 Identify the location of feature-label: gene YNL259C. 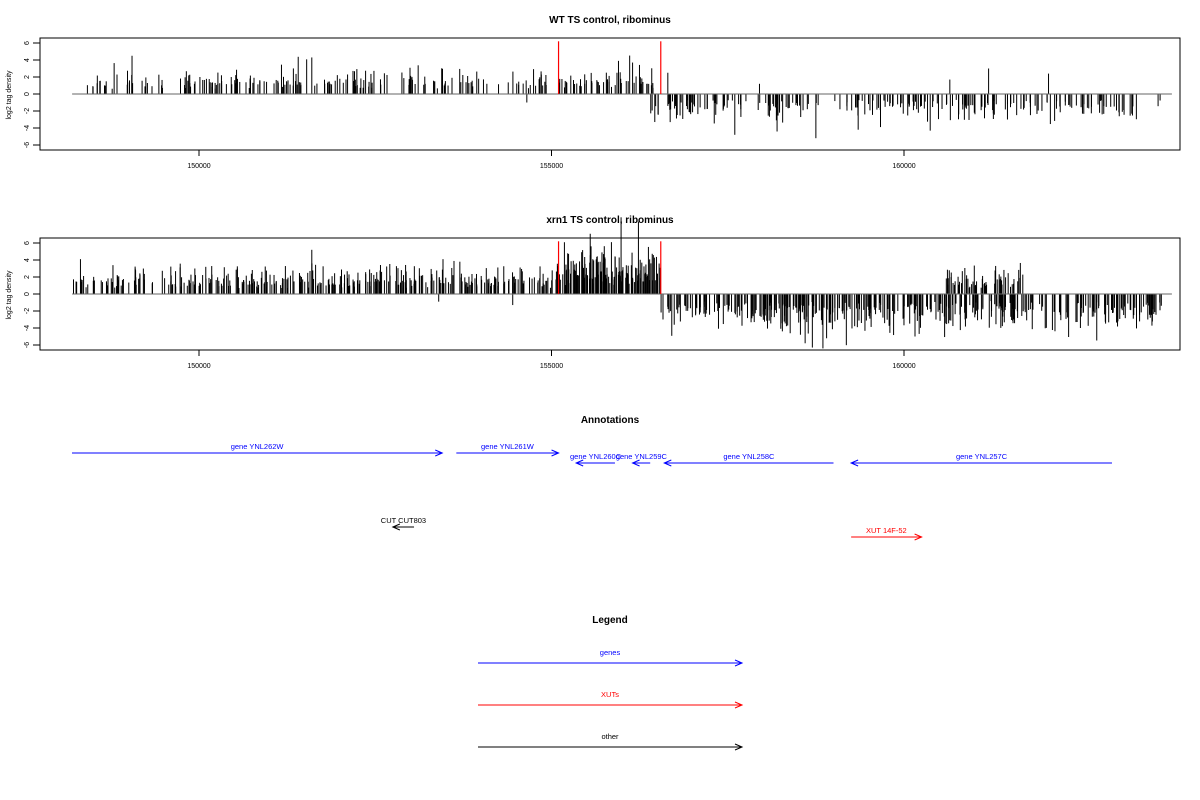
(642, 456).